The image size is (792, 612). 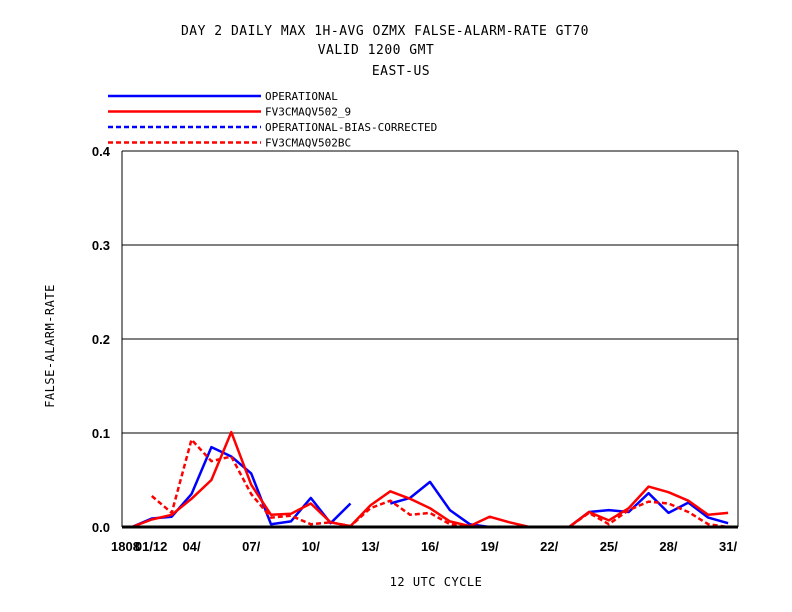 I want to click on x-tick-label: 28/, so click(x=668, y=546).